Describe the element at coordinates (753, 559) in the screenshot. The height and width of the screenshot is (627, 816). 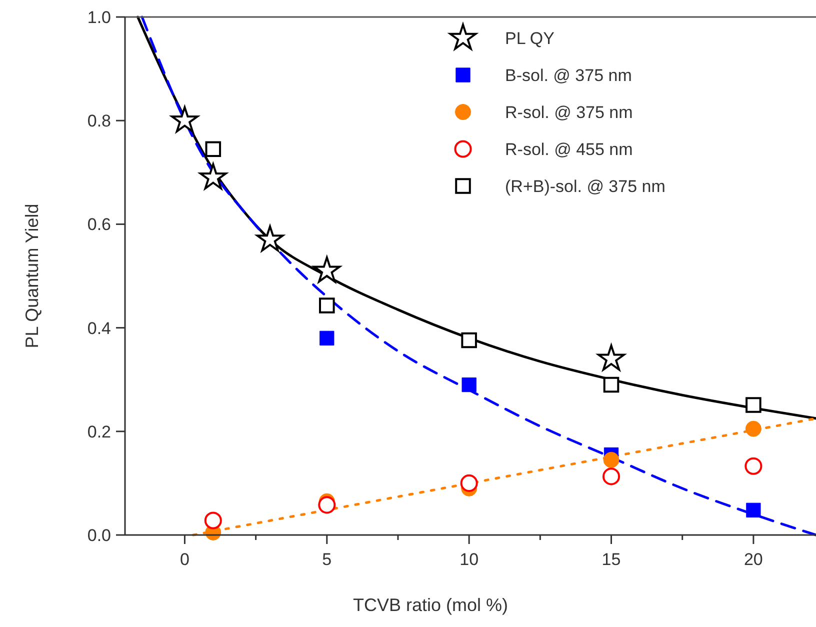
I see `x-tick-label: 20` at that location.